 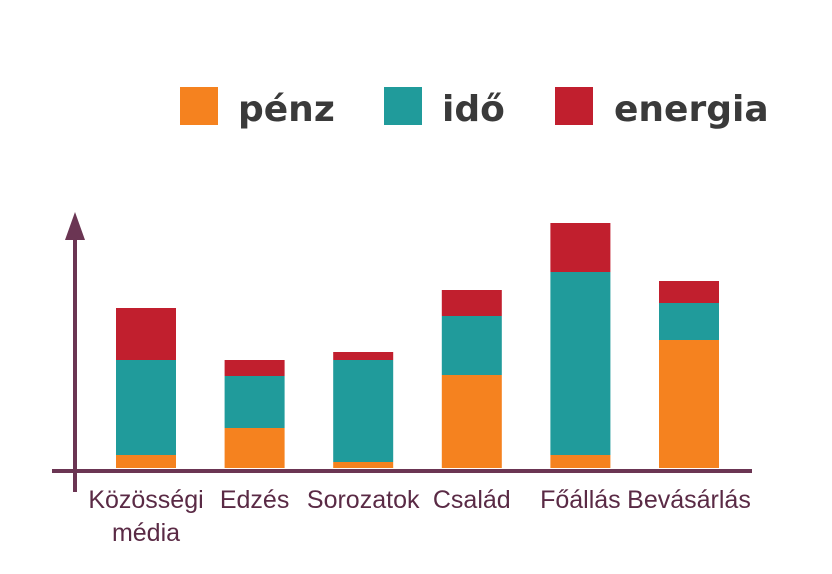 I want to click on legend-label-0: pénz, so click(x=286, y=109).